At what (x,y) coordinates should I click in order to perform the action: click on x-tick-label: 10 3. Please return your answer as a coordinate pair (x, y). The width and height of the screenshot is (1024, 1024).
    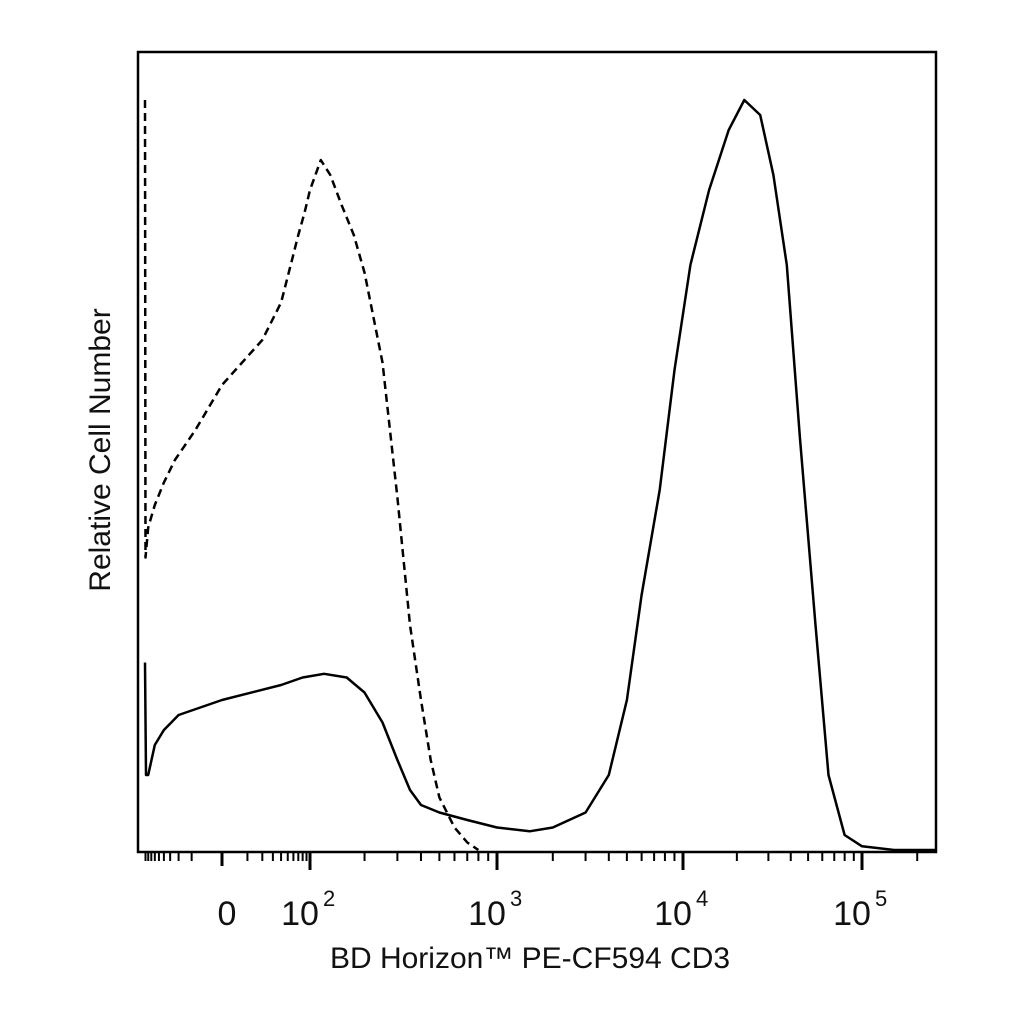
    Looking at the image, I should click on (495, 909).